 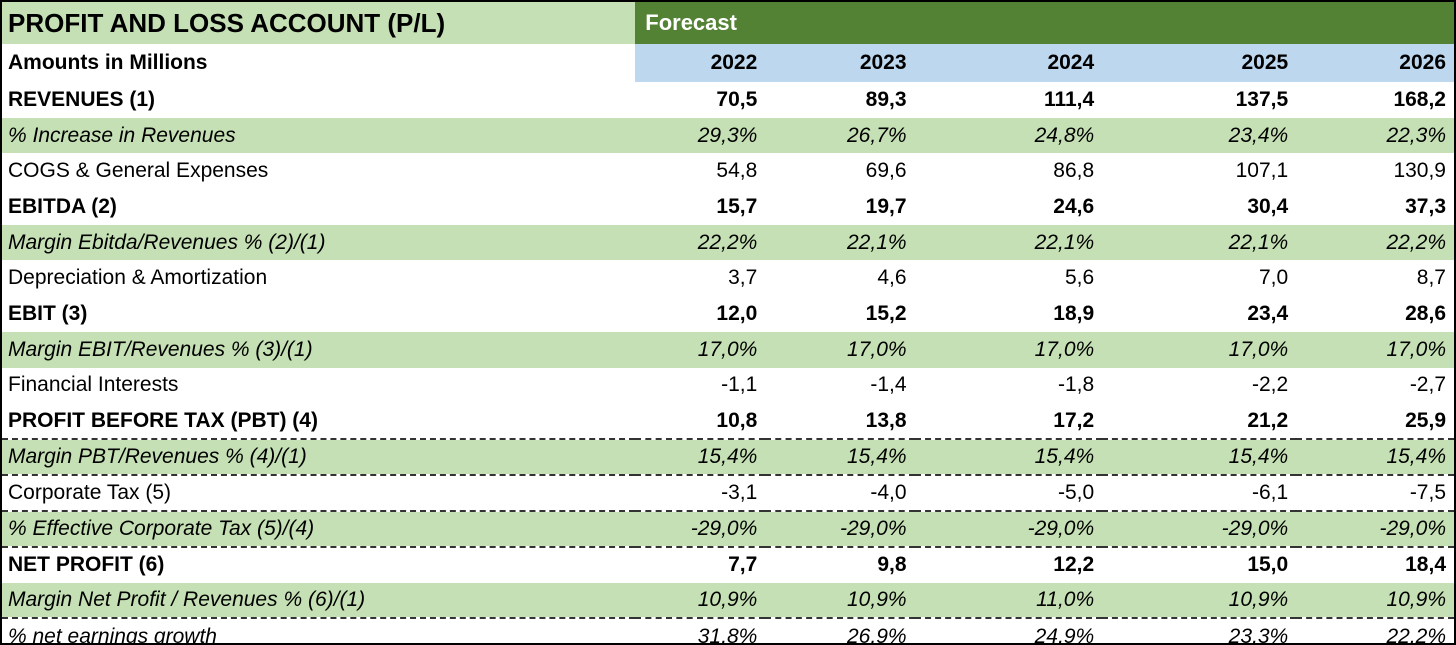 I want to click on value-cell: 3,7, so click(x=743, y=278).